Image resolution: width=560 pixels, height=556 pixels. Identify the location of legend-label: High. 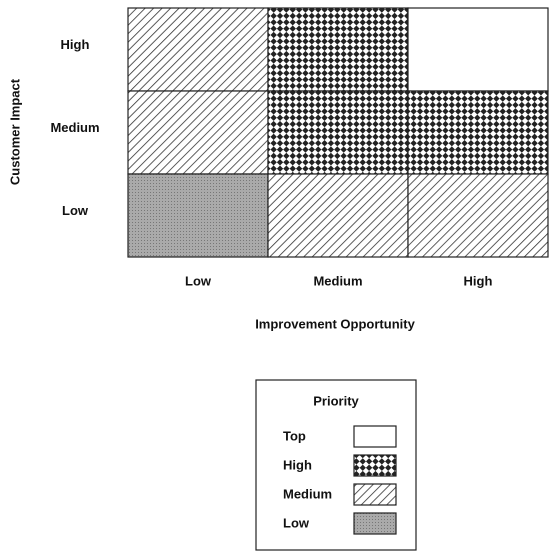
(297, 464).